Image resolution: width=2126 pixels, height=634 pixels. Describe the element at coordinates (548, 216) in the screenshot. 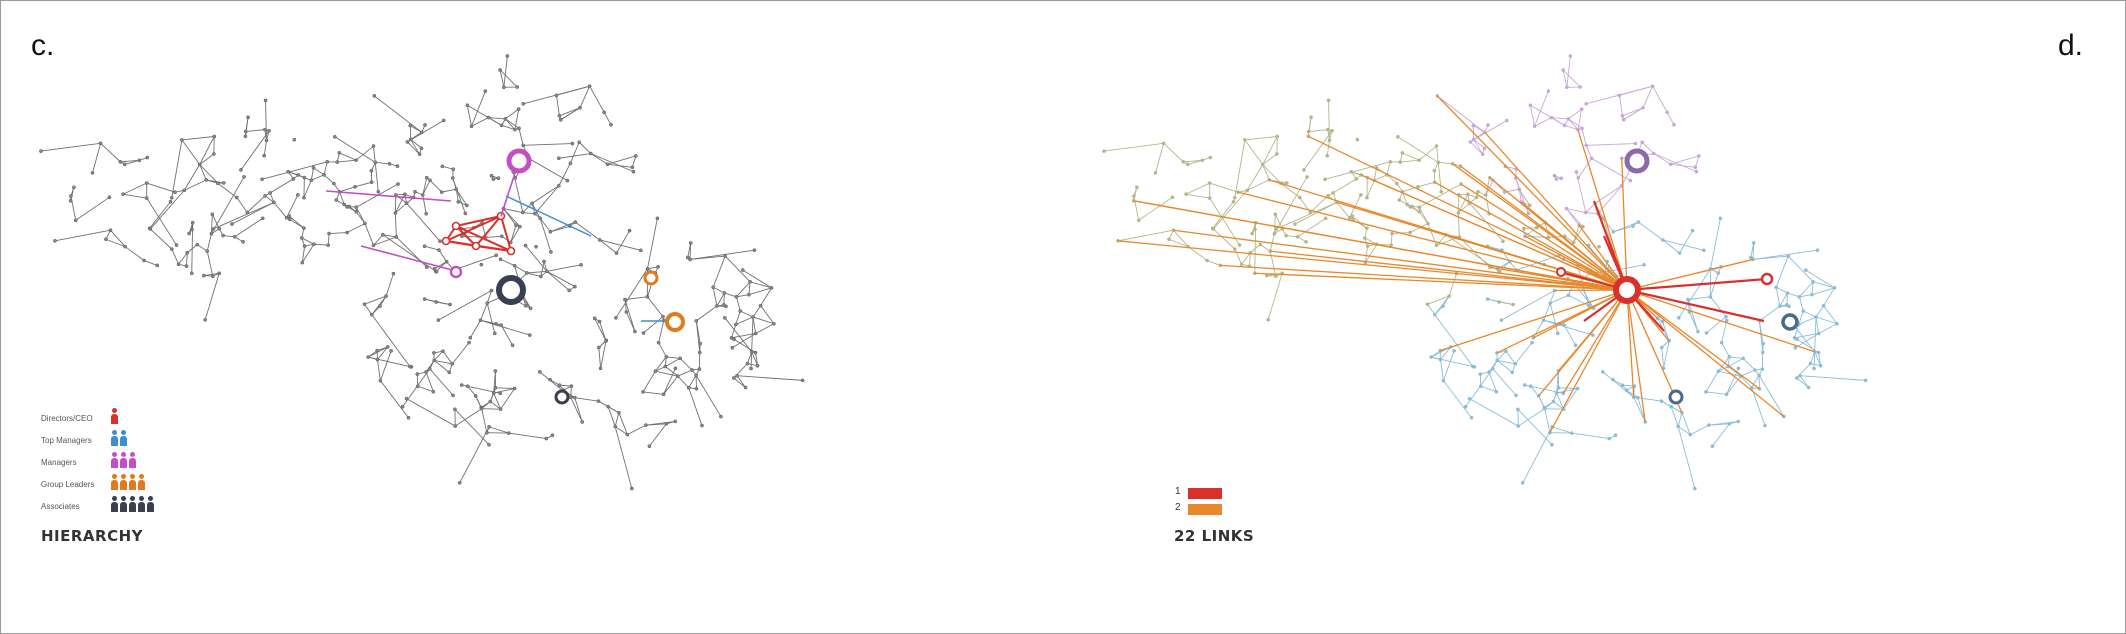

I see `top-manager-edge` at that location.